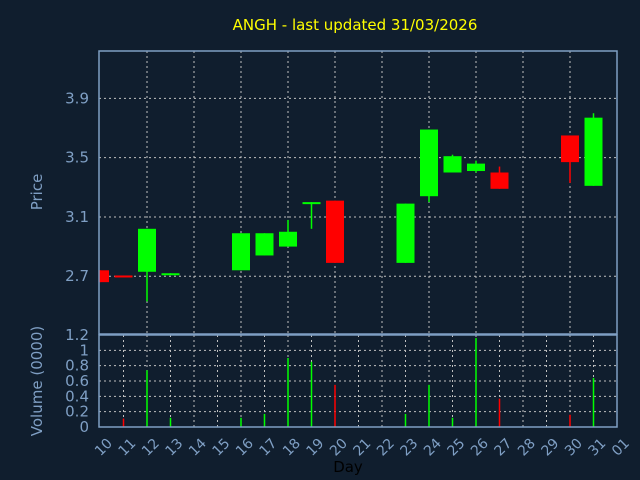  Describe the element at coordinates (456, 448) in the screenshot. I see `x-tick-label: 25` at that location.